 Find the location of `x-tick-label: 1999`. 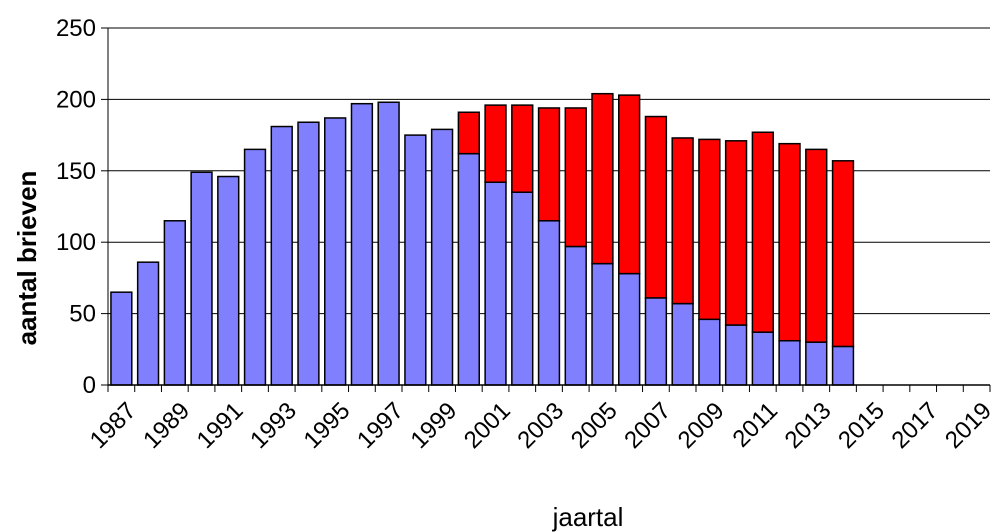

x-tick-label: 1999 is located at coordinates (433, 425).